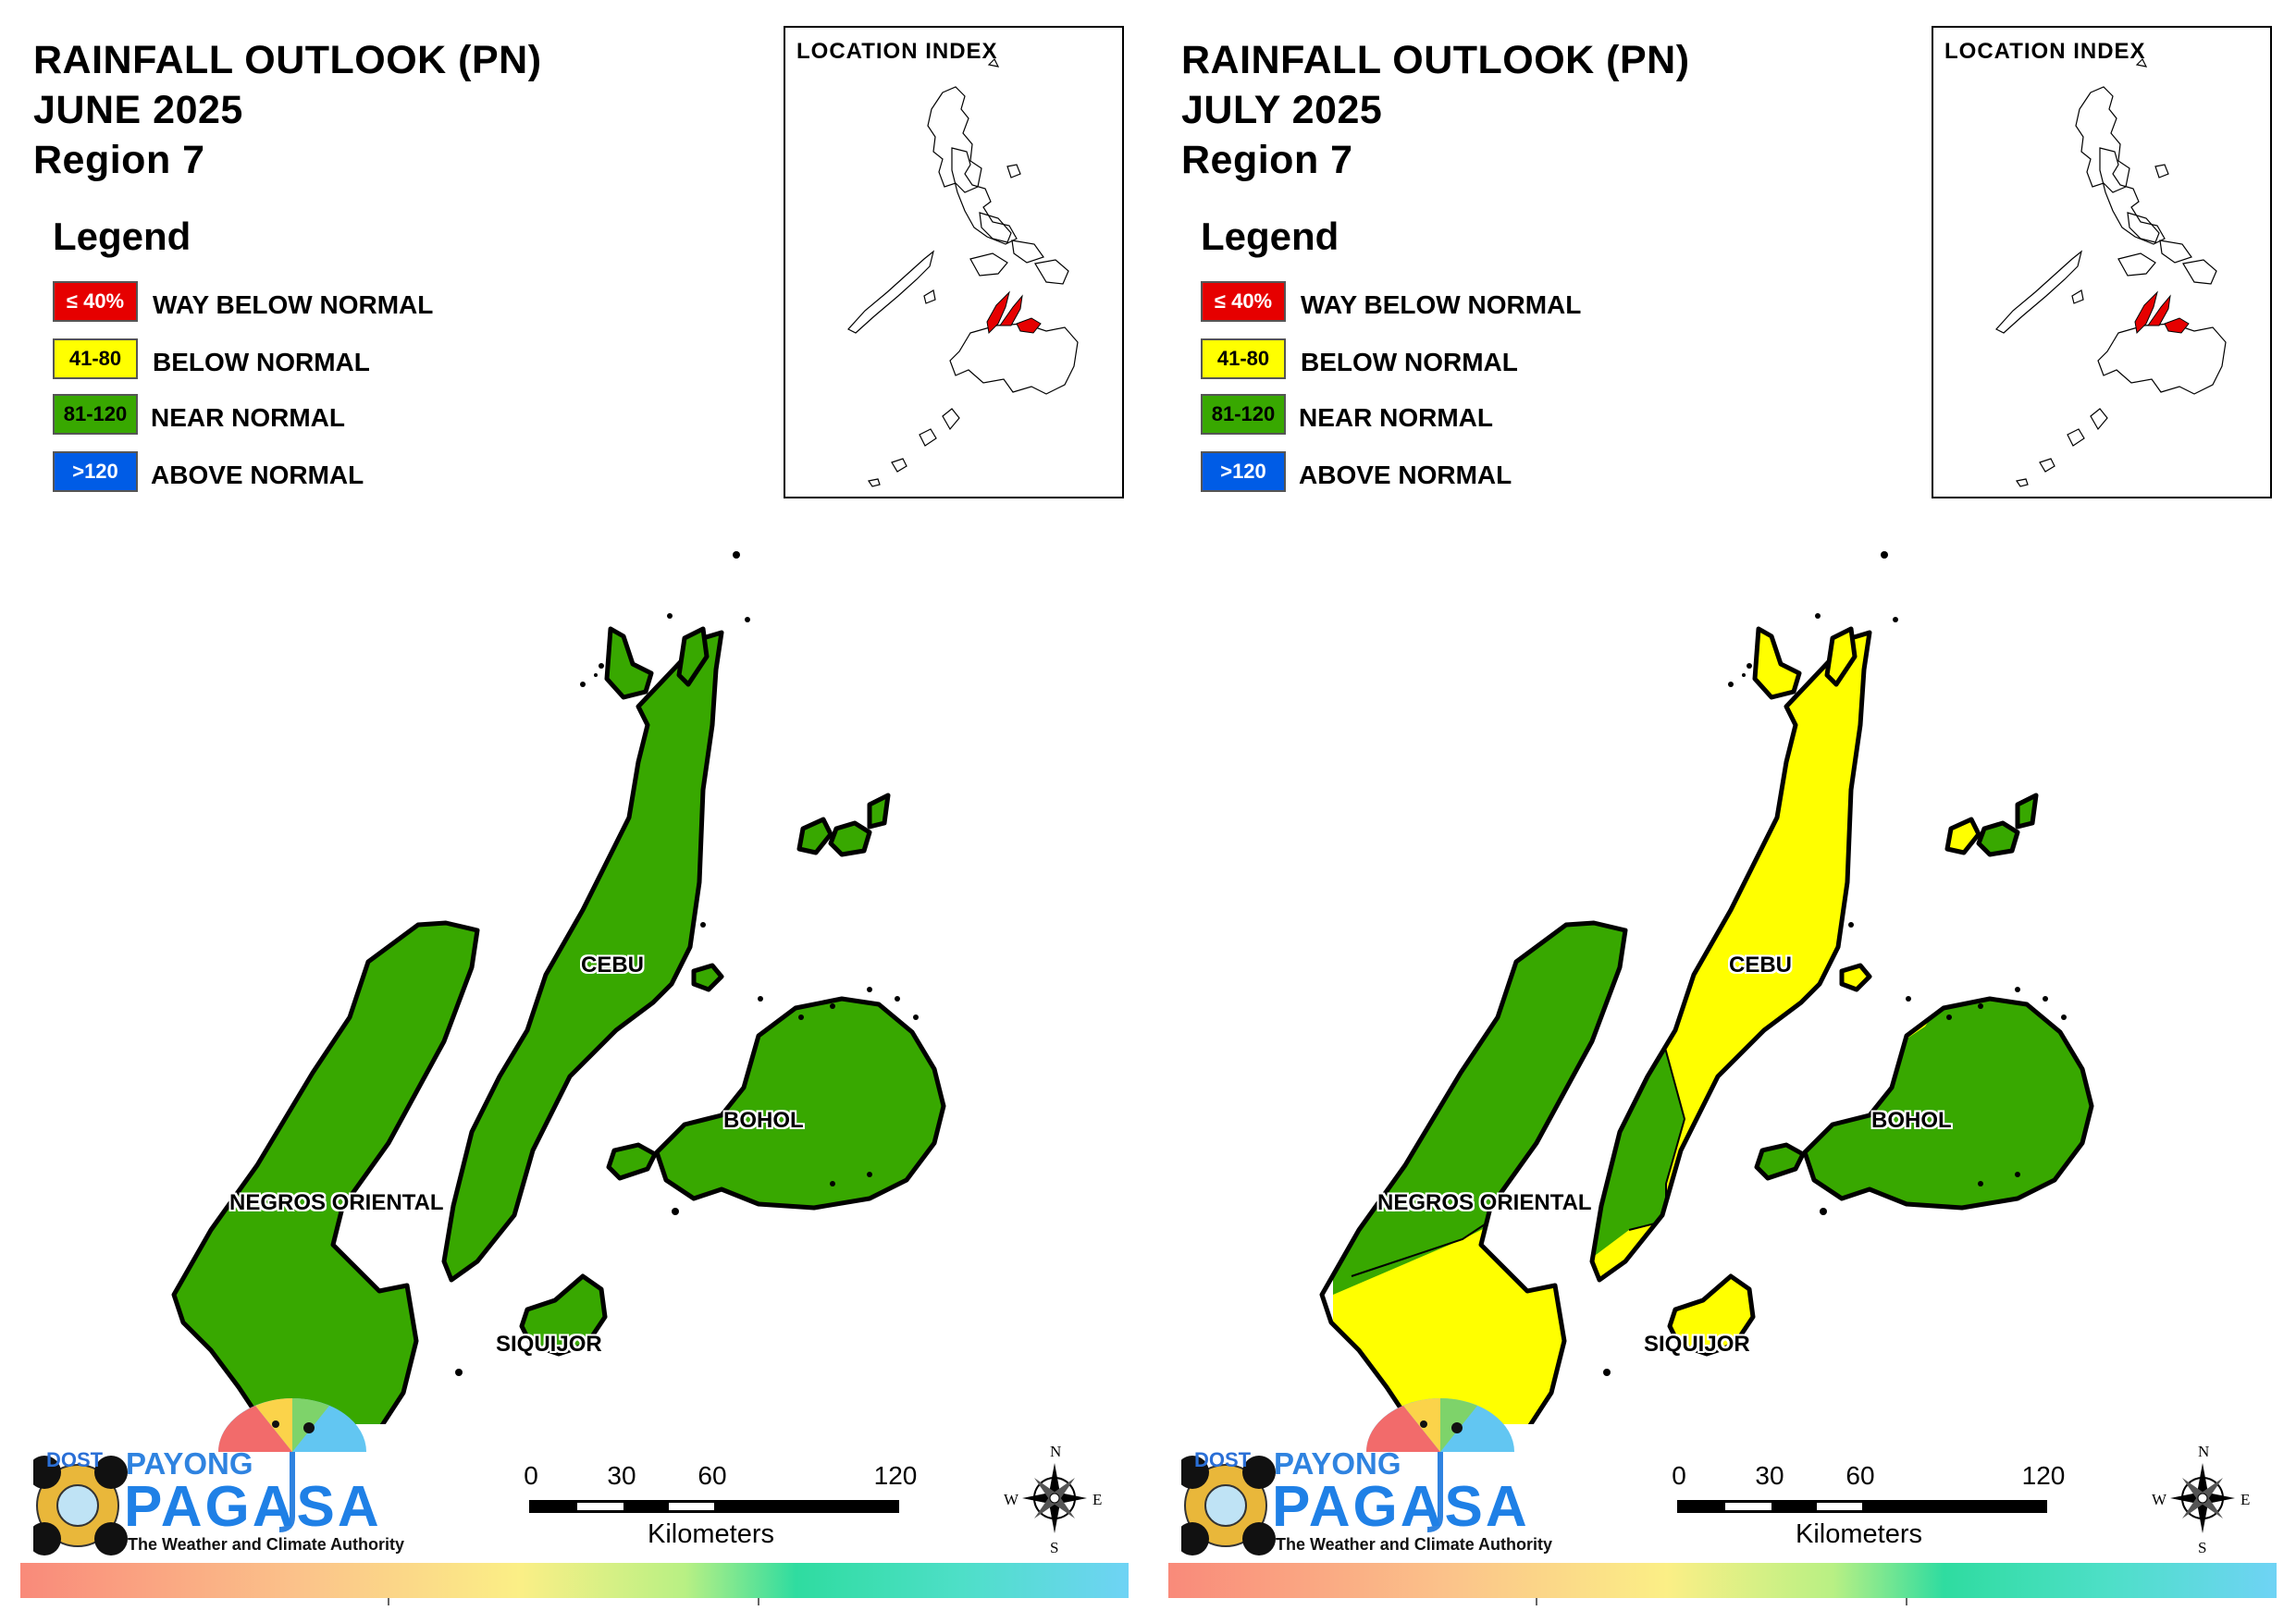 This screenshot has width=2296, height=1623. I want to click on title-month: JULY 2025, so click(1282, 110).